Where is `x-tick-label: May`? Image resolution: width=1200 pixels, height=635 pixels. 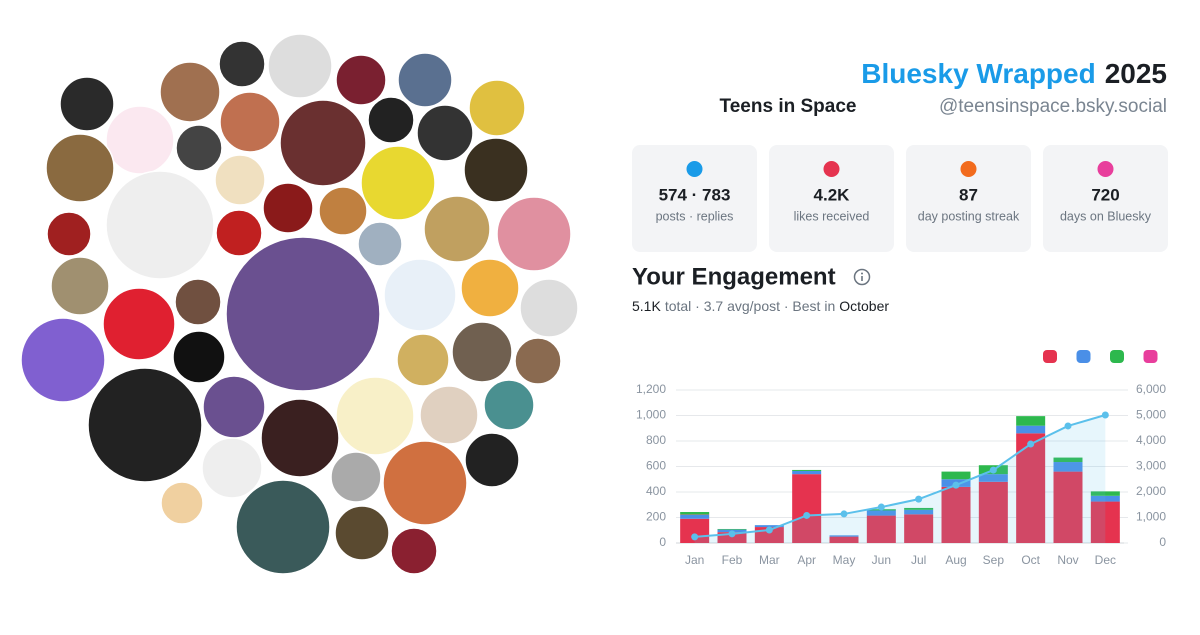
x-tick-label: May is located at coordinates (844, 560).